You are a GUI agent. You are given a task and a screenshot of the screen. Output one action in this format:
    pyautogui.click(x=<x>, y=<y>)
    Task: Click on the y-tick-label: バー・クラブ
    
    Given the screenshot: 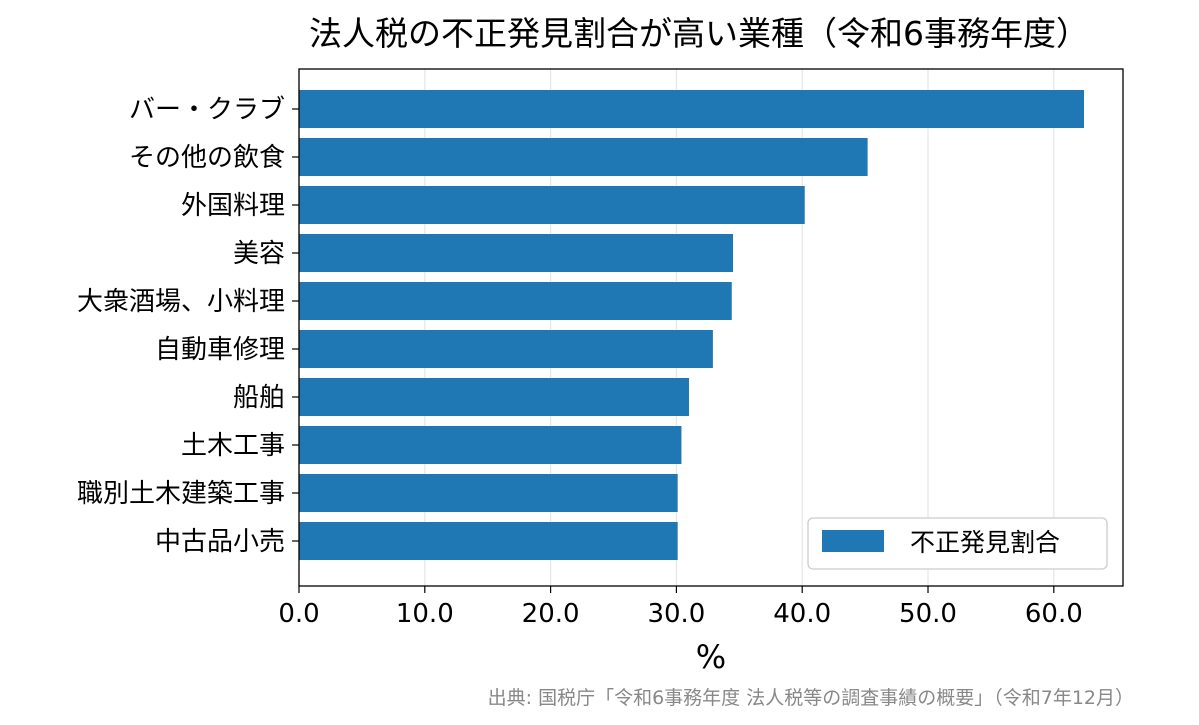 What is the action you would take?
    pyautogui.click(x=207, y=110)
    